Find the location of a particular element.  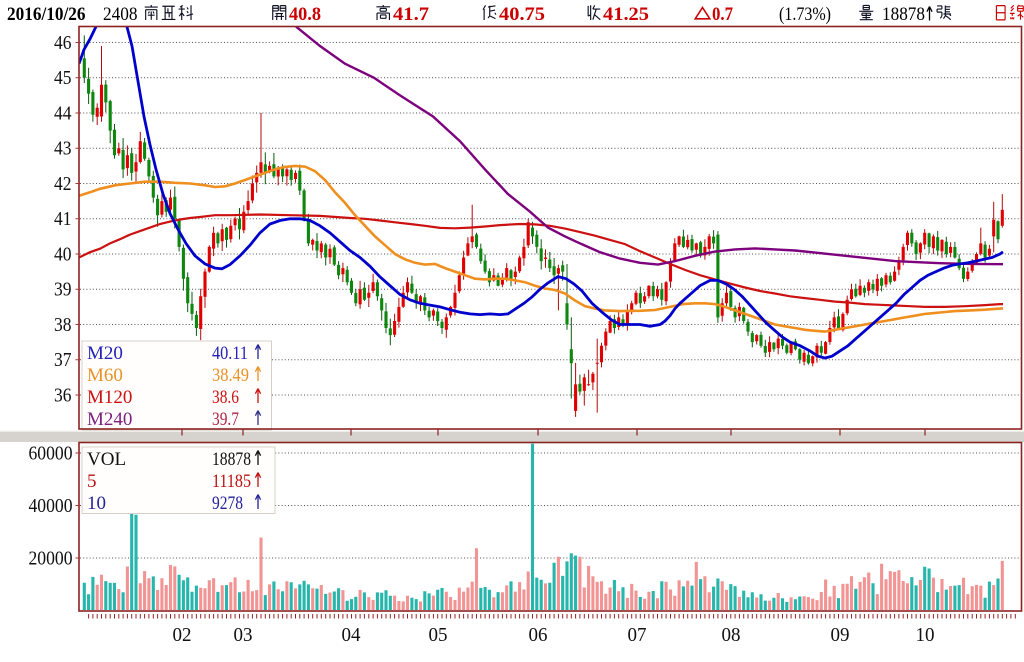

svg-text: 20000 is located at coordinates (51, 558).